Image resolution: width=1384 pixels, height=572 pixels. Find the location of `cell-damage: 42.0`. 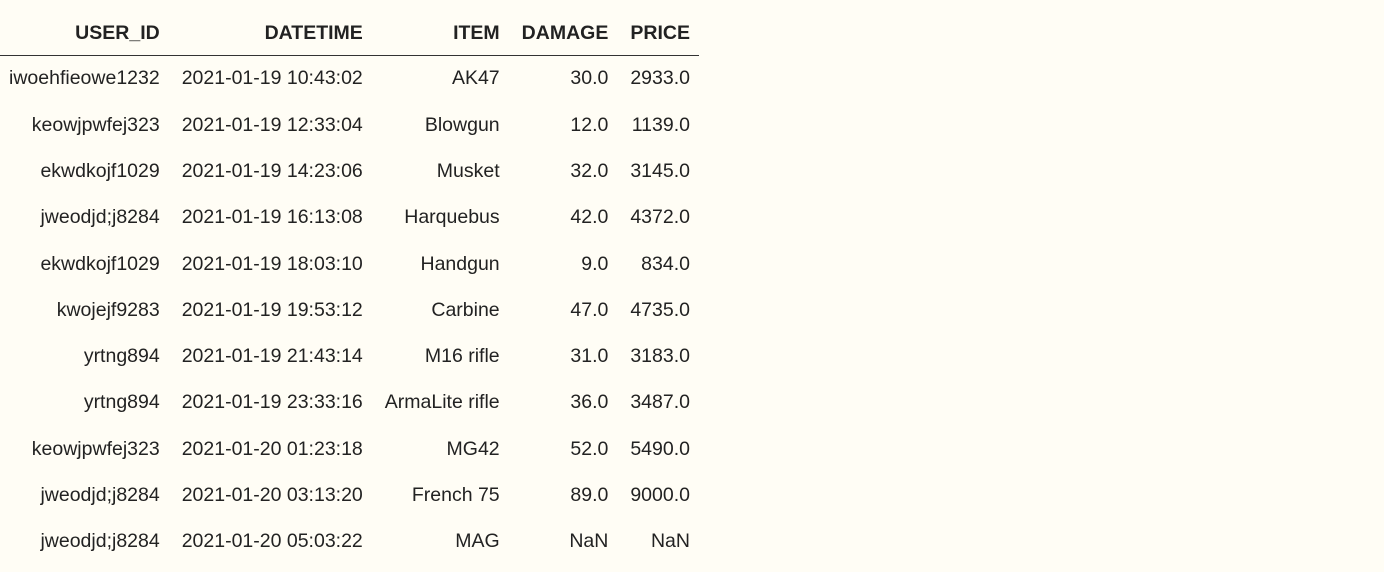

cell-damage: 42.0 is located at coordinates (589, 217).